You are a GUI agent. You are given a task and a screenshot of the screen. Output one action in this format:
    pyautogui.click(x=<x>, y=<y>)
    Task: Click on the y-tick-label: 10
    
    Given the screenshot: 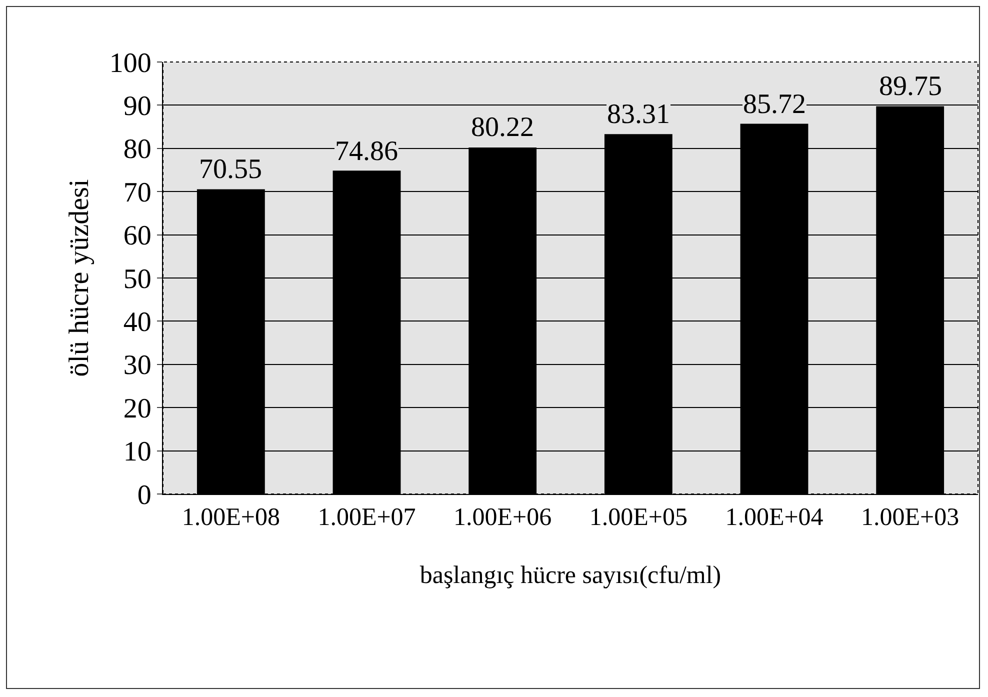 What is the action you would take?
    pyautogui.click(x=137, y=452)
    